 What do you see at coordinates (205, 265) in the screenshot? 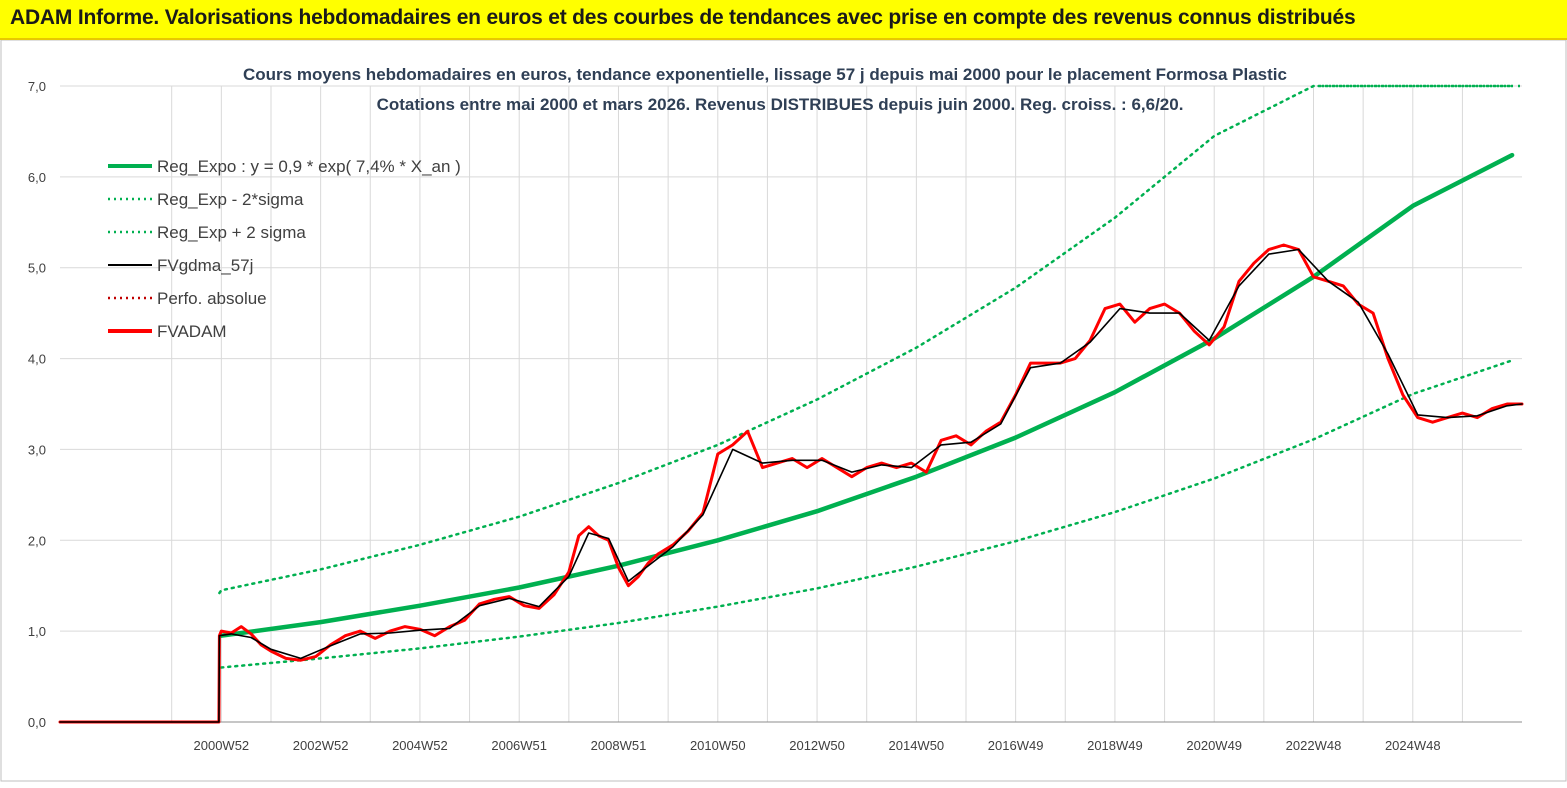
I see `legend-label: FVgdma_57j` at bounding box center [205, 265].